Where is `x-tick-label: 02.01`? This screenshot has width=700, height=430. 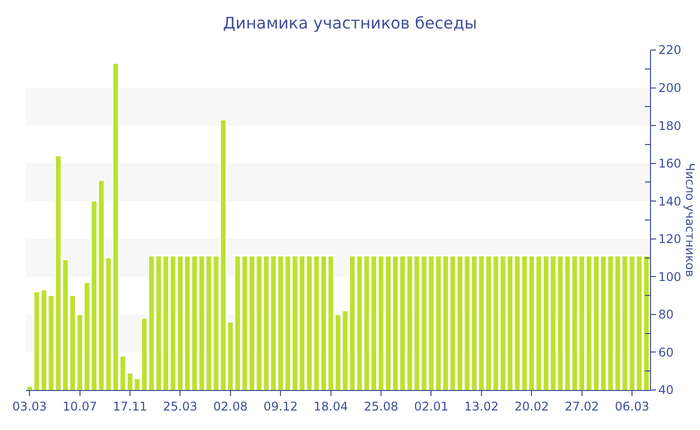 x-tick-label: 02.01 is located at coordinates (431, 406).